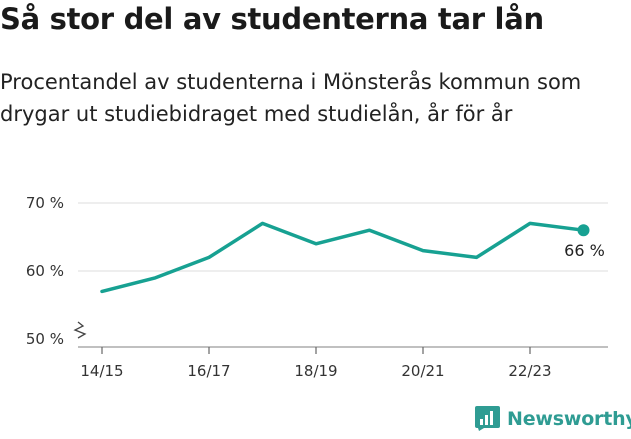  I want to click on brand-name: Newsworthy, so click(569, 418).